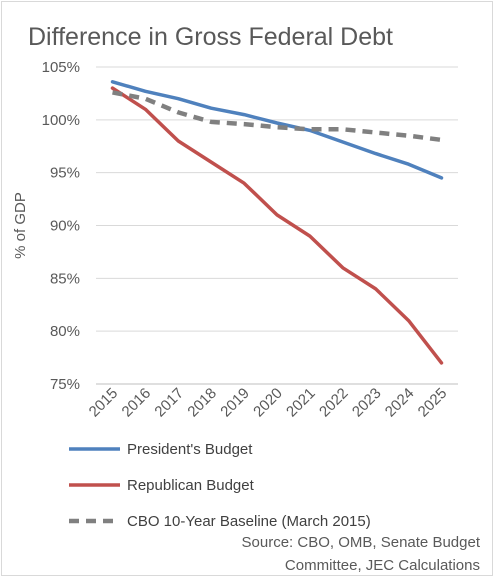 The height and width of the screenshot is (578, 494). Describe the element at coordinates (169, 403) in the screenshot. I see `x-tick-label: 2017` at that location.